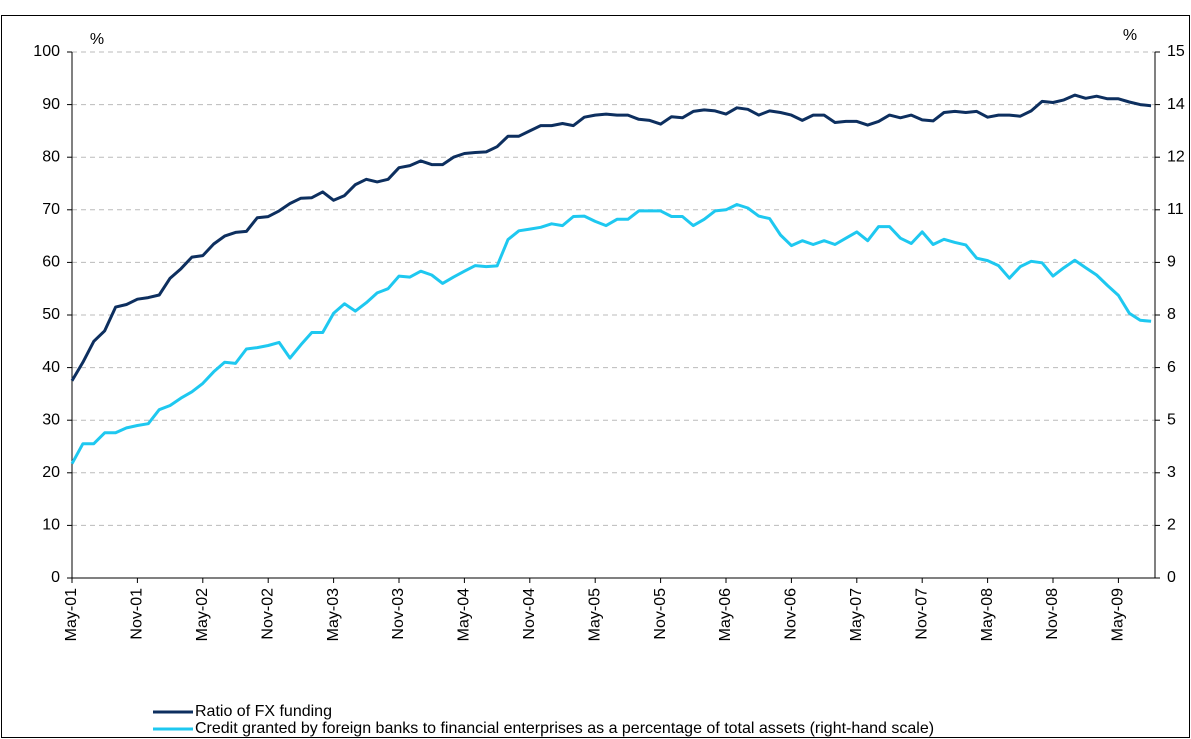  I want to click on x-tick-label: May-03, so click(333, 614).